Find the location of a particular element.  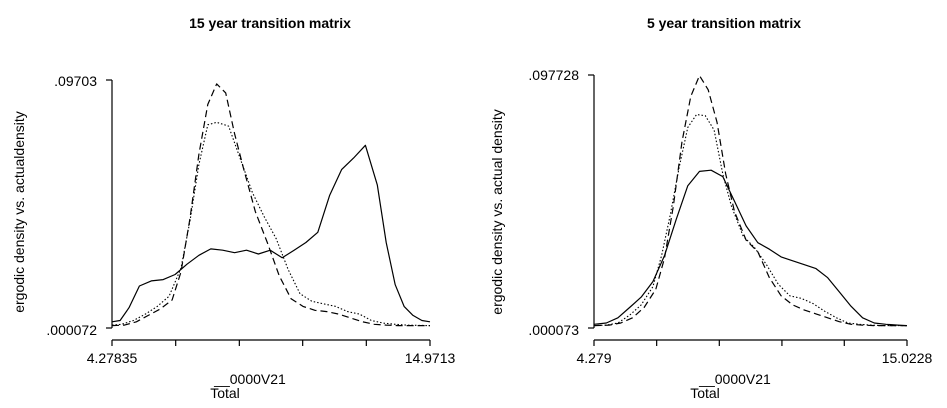

chart-title: 15 year transition matrix is located at coordinates (270, 23).